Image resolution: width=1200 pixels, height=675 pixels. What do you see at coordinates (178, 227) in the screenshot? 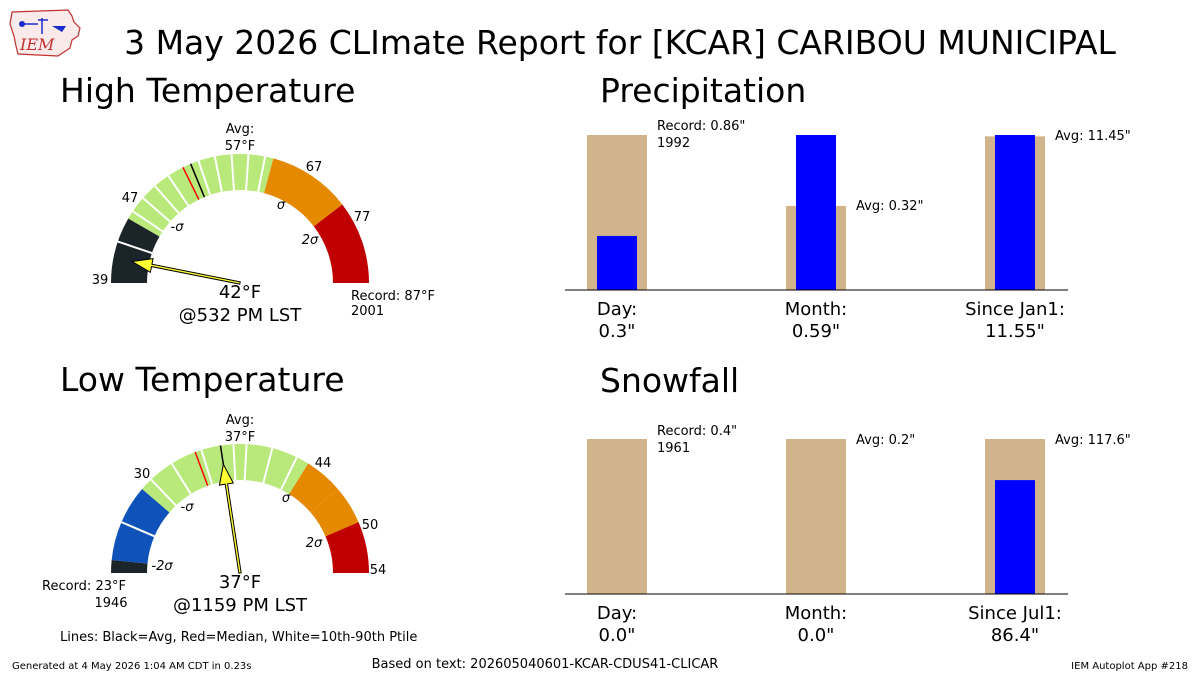
I see `high-sigma-label: -σ` at bounding box center [178, 227].